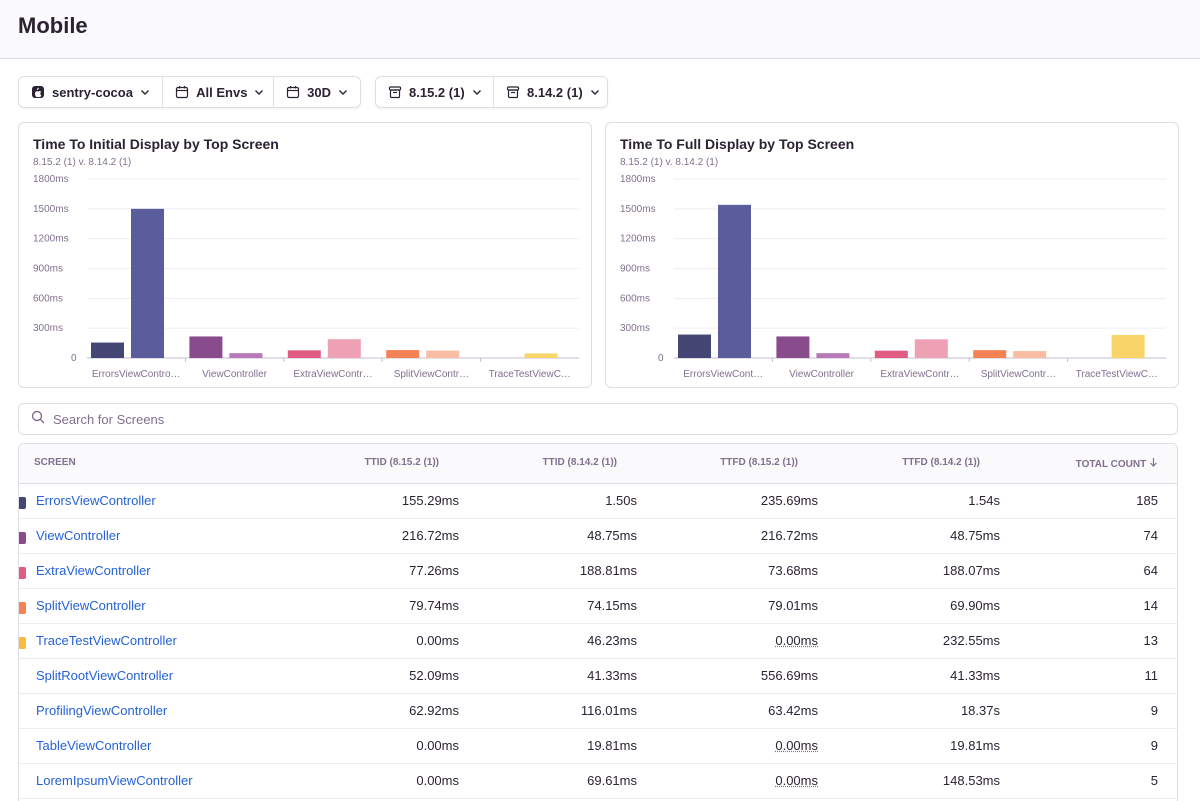  Describe the element at coordinates (217, 92) in the screenshot. I see `environment-selector: All Envs` at that location.